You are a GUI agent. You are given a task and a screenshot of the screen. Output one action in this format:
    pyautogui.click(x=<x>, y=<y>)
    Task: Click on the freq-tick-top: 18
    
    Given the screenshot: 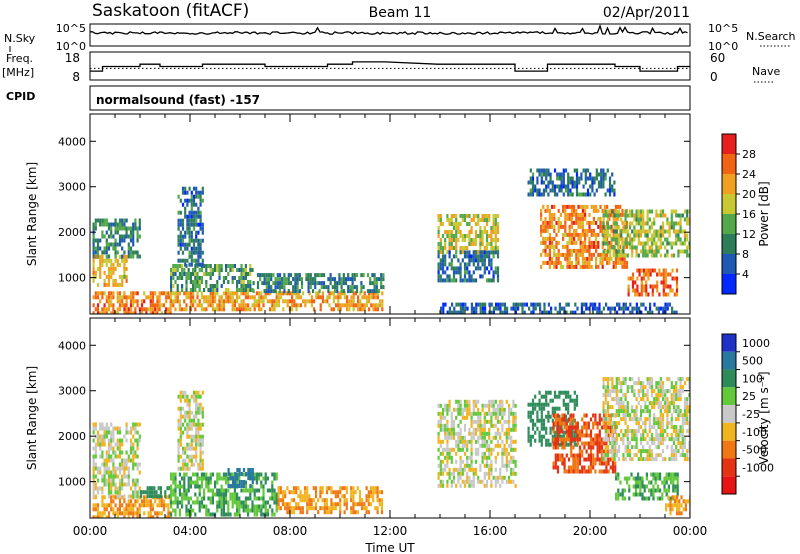 What is the action you would take?
    pyautogui.click(x=72, y=58)
    